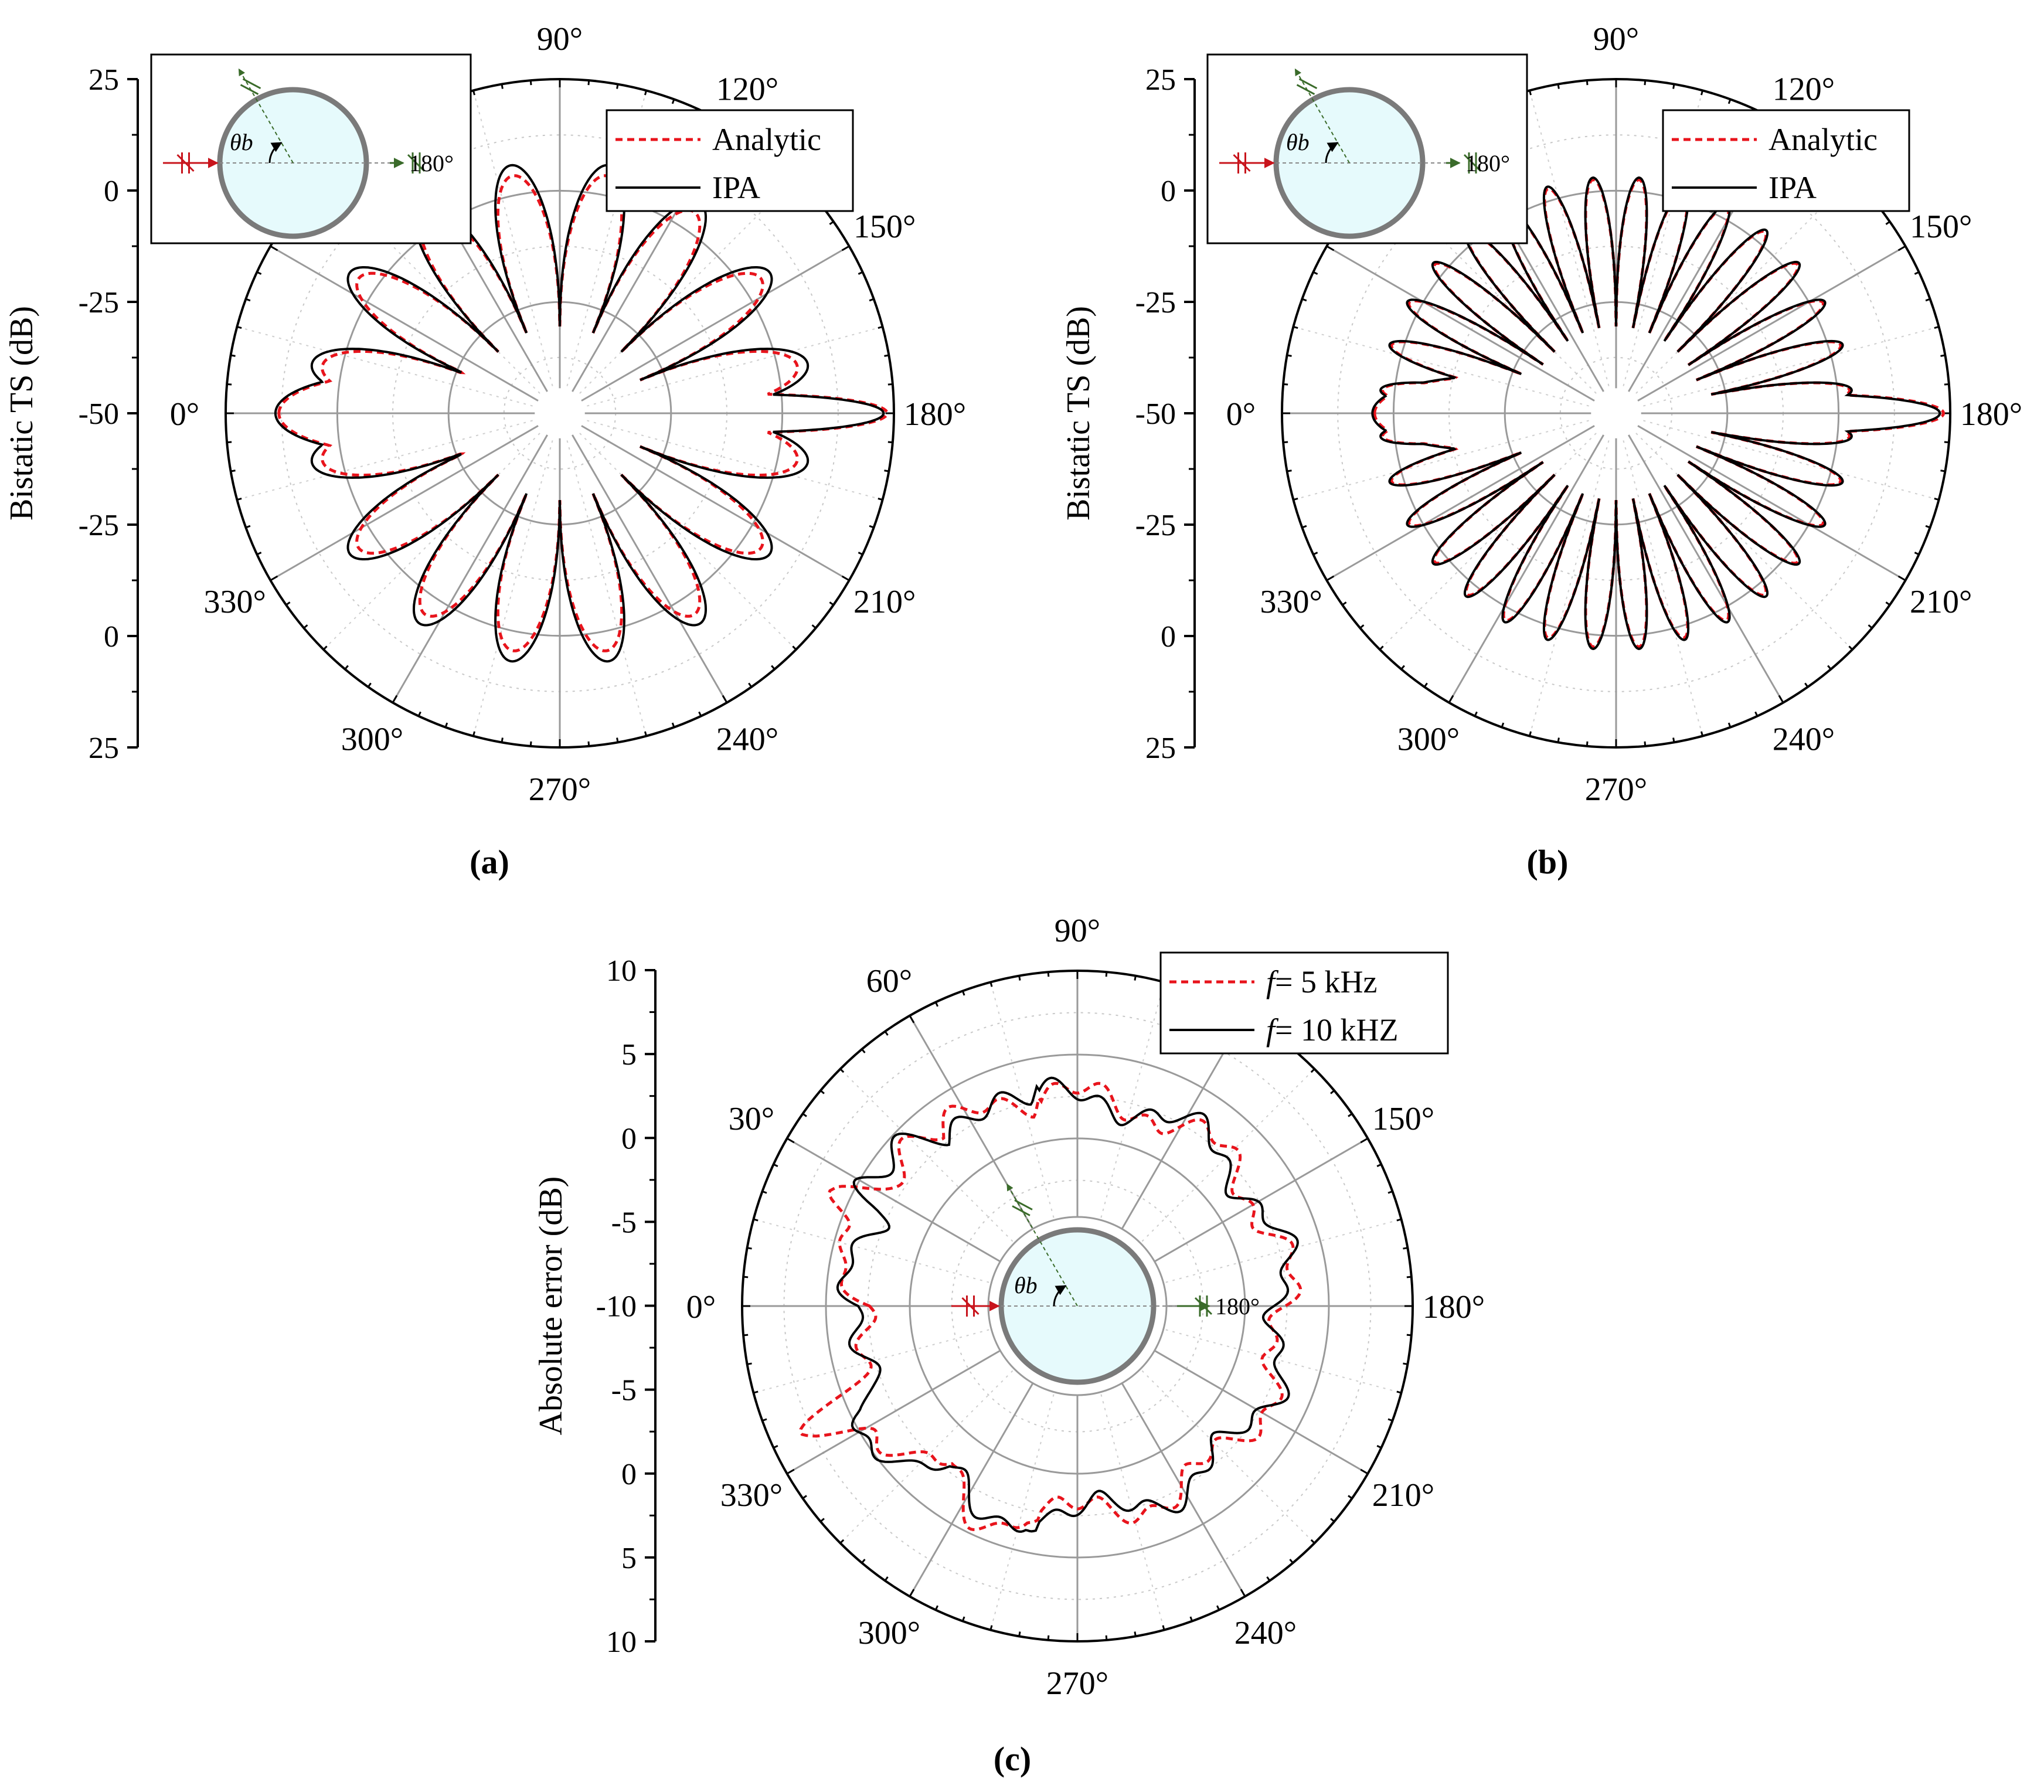  What do you see at coordinates (1242, 163) in the screenshot?
I see `incident-wave-icon` at bounding box center [1242, 163].